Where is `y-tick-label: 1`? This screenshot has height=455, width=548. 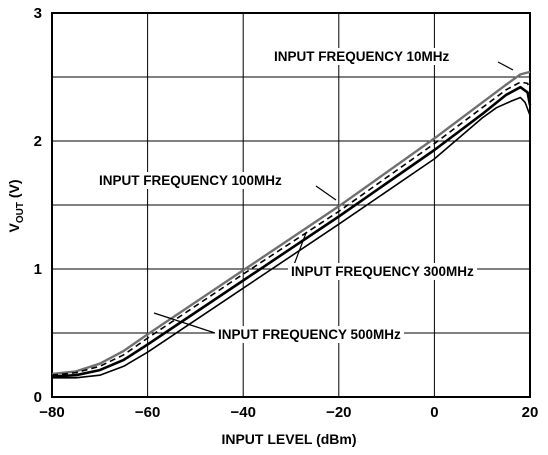
y-tick-label: 1 is located at coordinates (38, 269).